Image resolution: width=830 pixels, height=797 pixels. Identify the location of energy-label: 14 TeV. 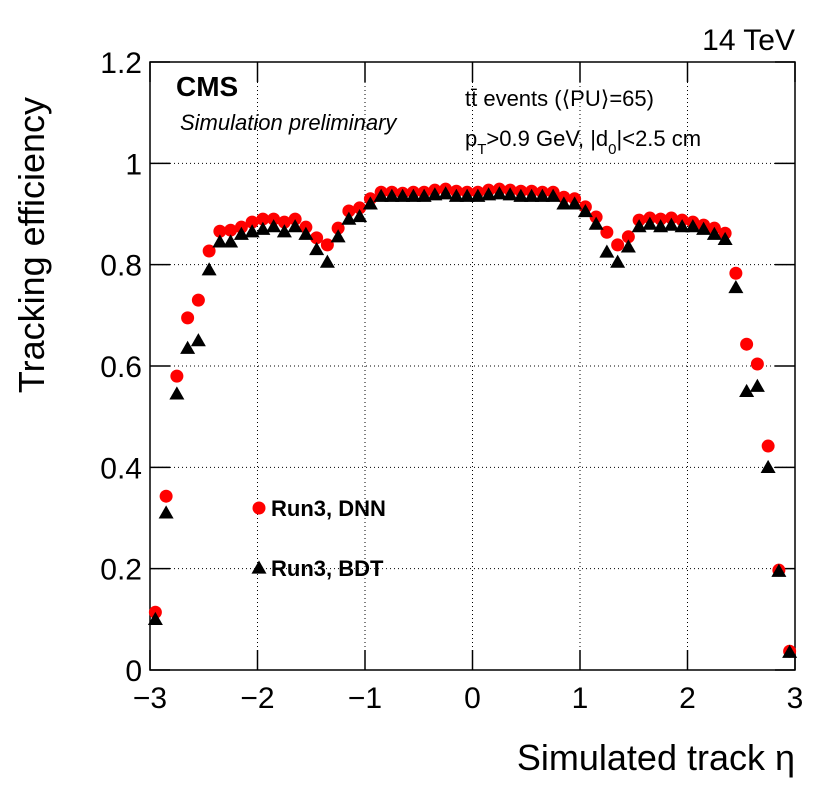
(748, 40).